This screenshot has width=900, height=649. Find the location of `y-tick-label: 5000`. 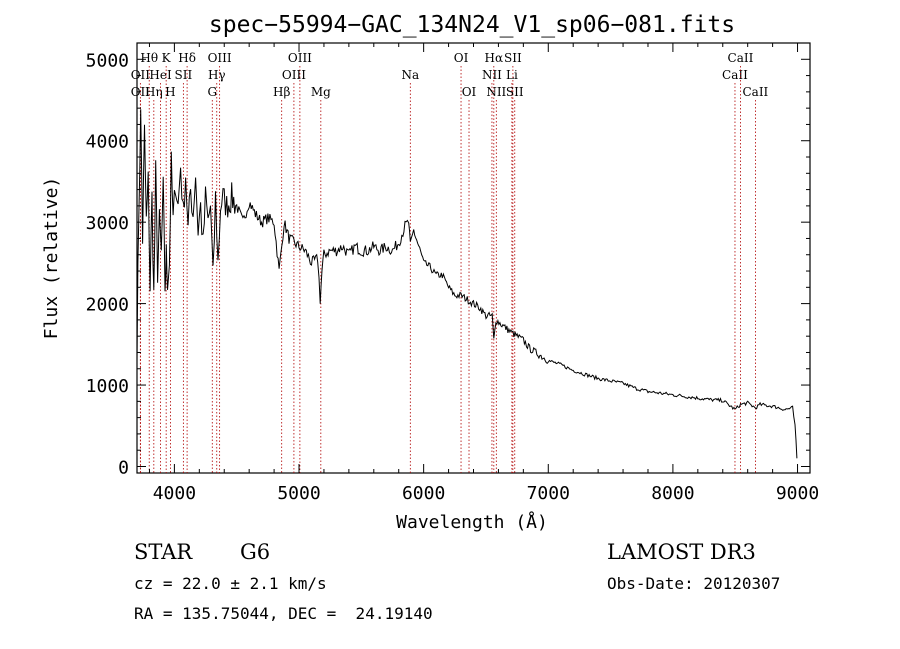

y-tick-label: 5000 is located at coordinates (107, 60).